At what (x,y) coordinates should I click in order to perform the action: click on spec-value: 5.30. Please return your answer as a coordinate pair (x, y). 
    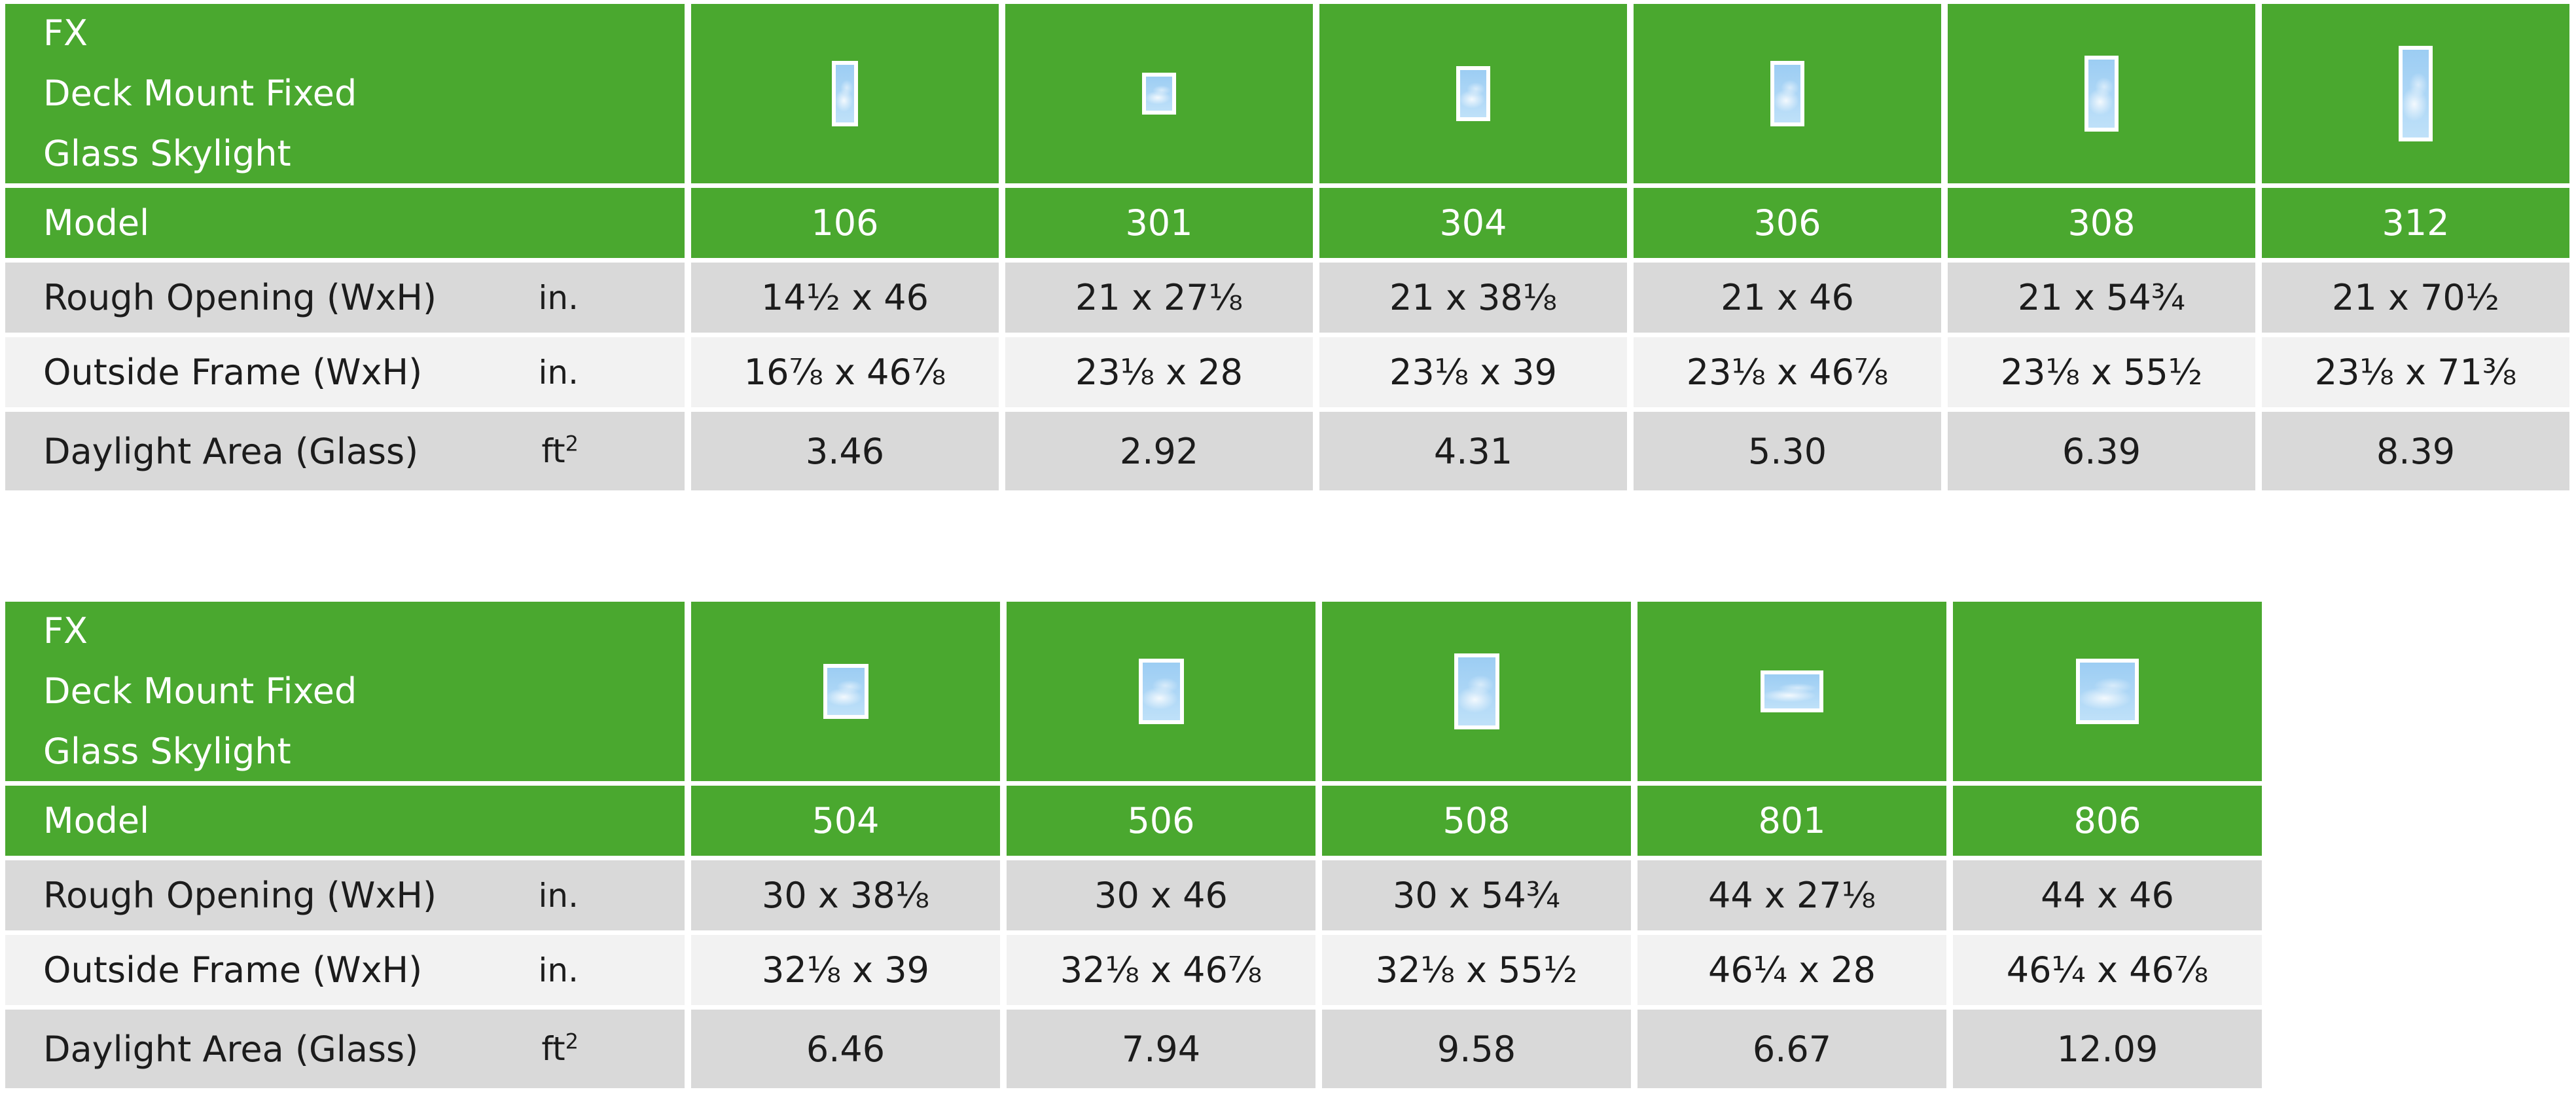
    Looking at the image, I should click on (1787, 451).